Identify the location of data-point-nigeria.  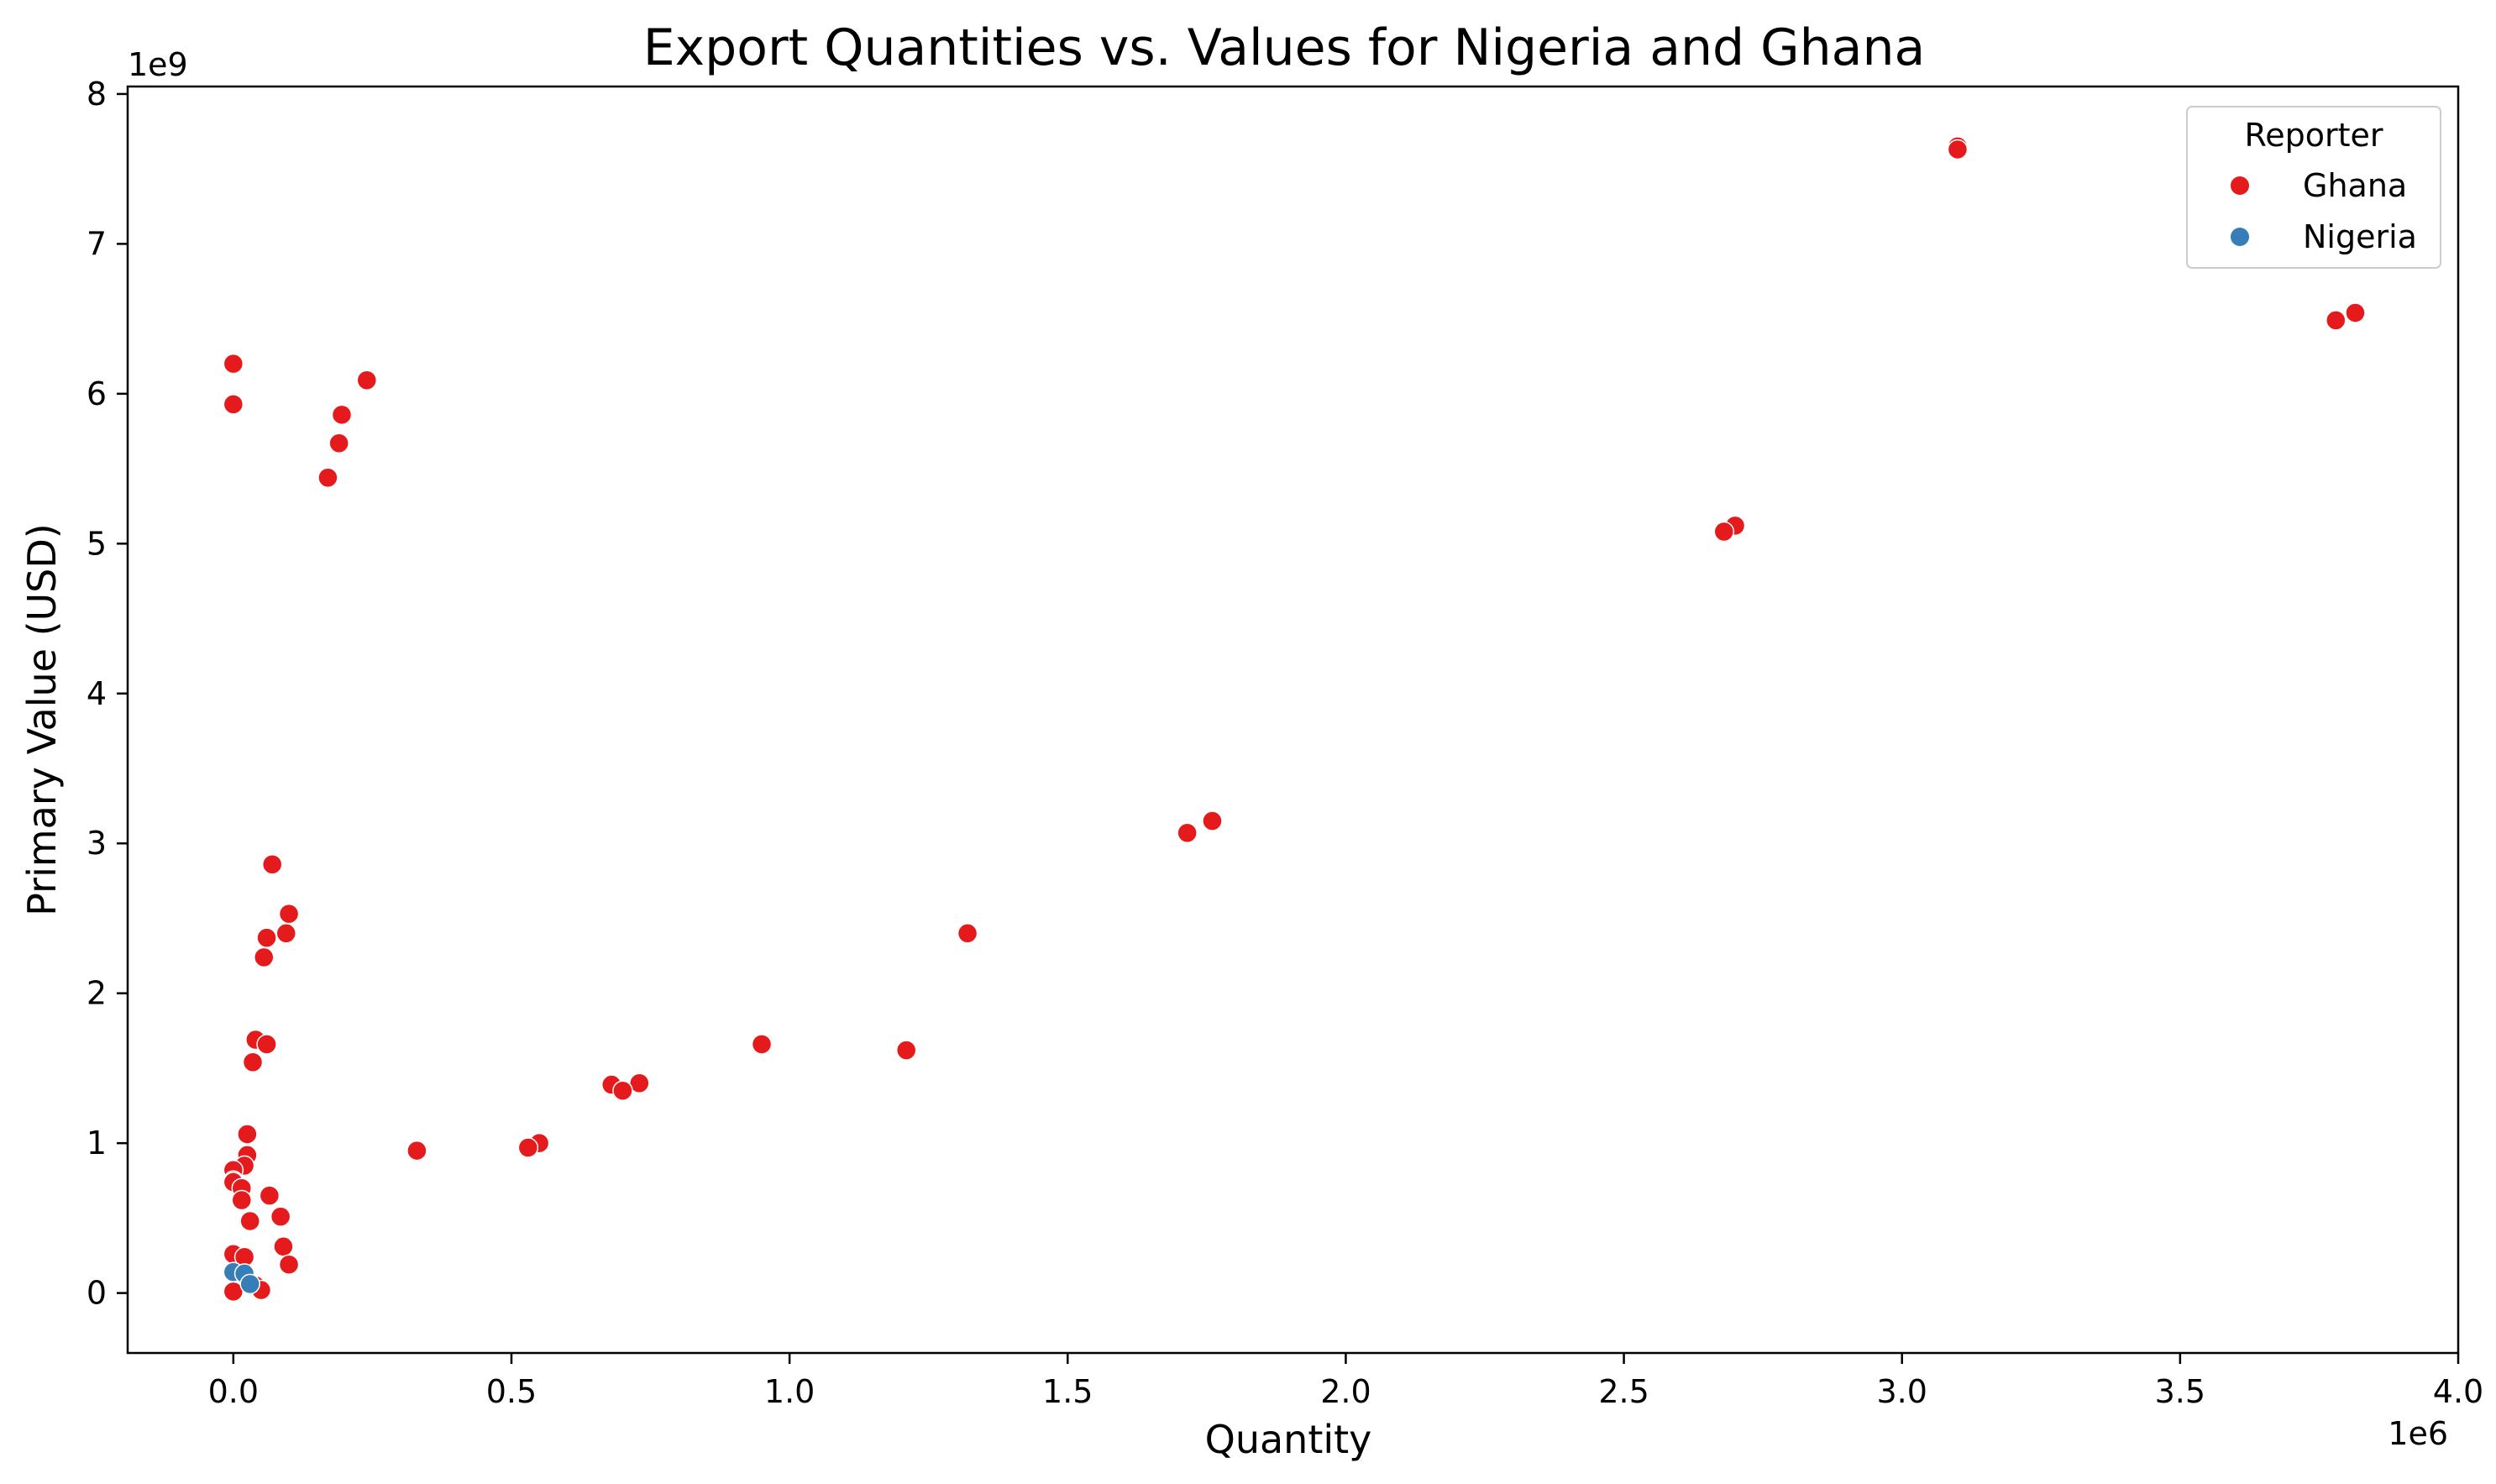
(249, 1284).